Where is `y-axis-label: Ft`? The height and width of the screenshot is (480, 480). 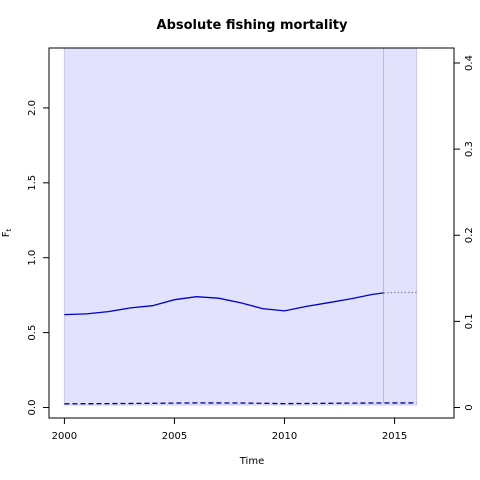 y-axis-label: Ft is located at coordinates (7, 232).